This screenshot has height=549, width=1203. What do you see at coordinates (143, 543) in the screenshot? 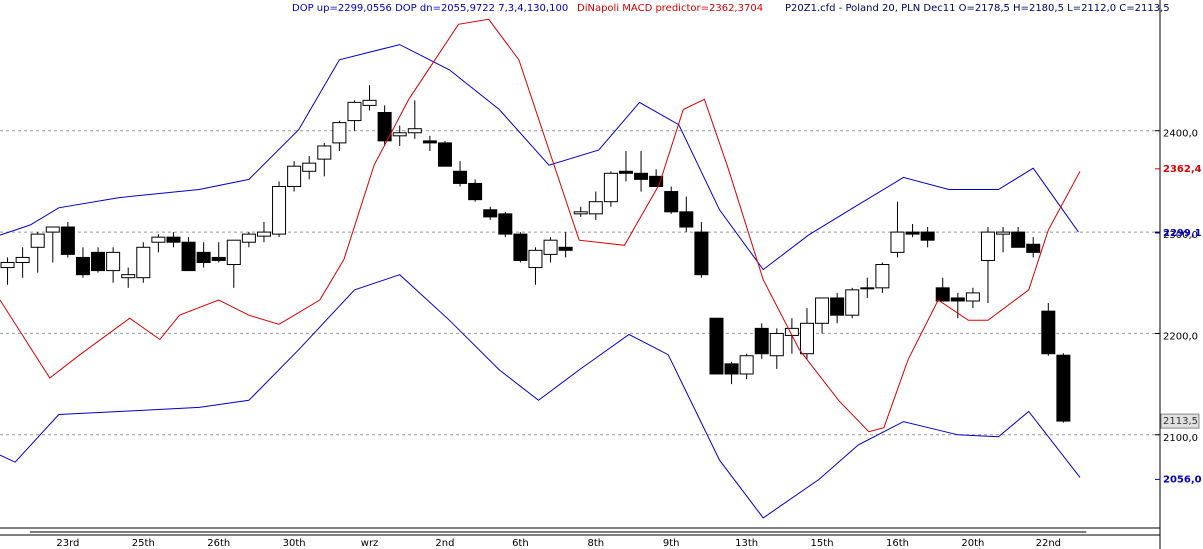
I see `x-tick-label: 25th` at bounding box center [143, 543].